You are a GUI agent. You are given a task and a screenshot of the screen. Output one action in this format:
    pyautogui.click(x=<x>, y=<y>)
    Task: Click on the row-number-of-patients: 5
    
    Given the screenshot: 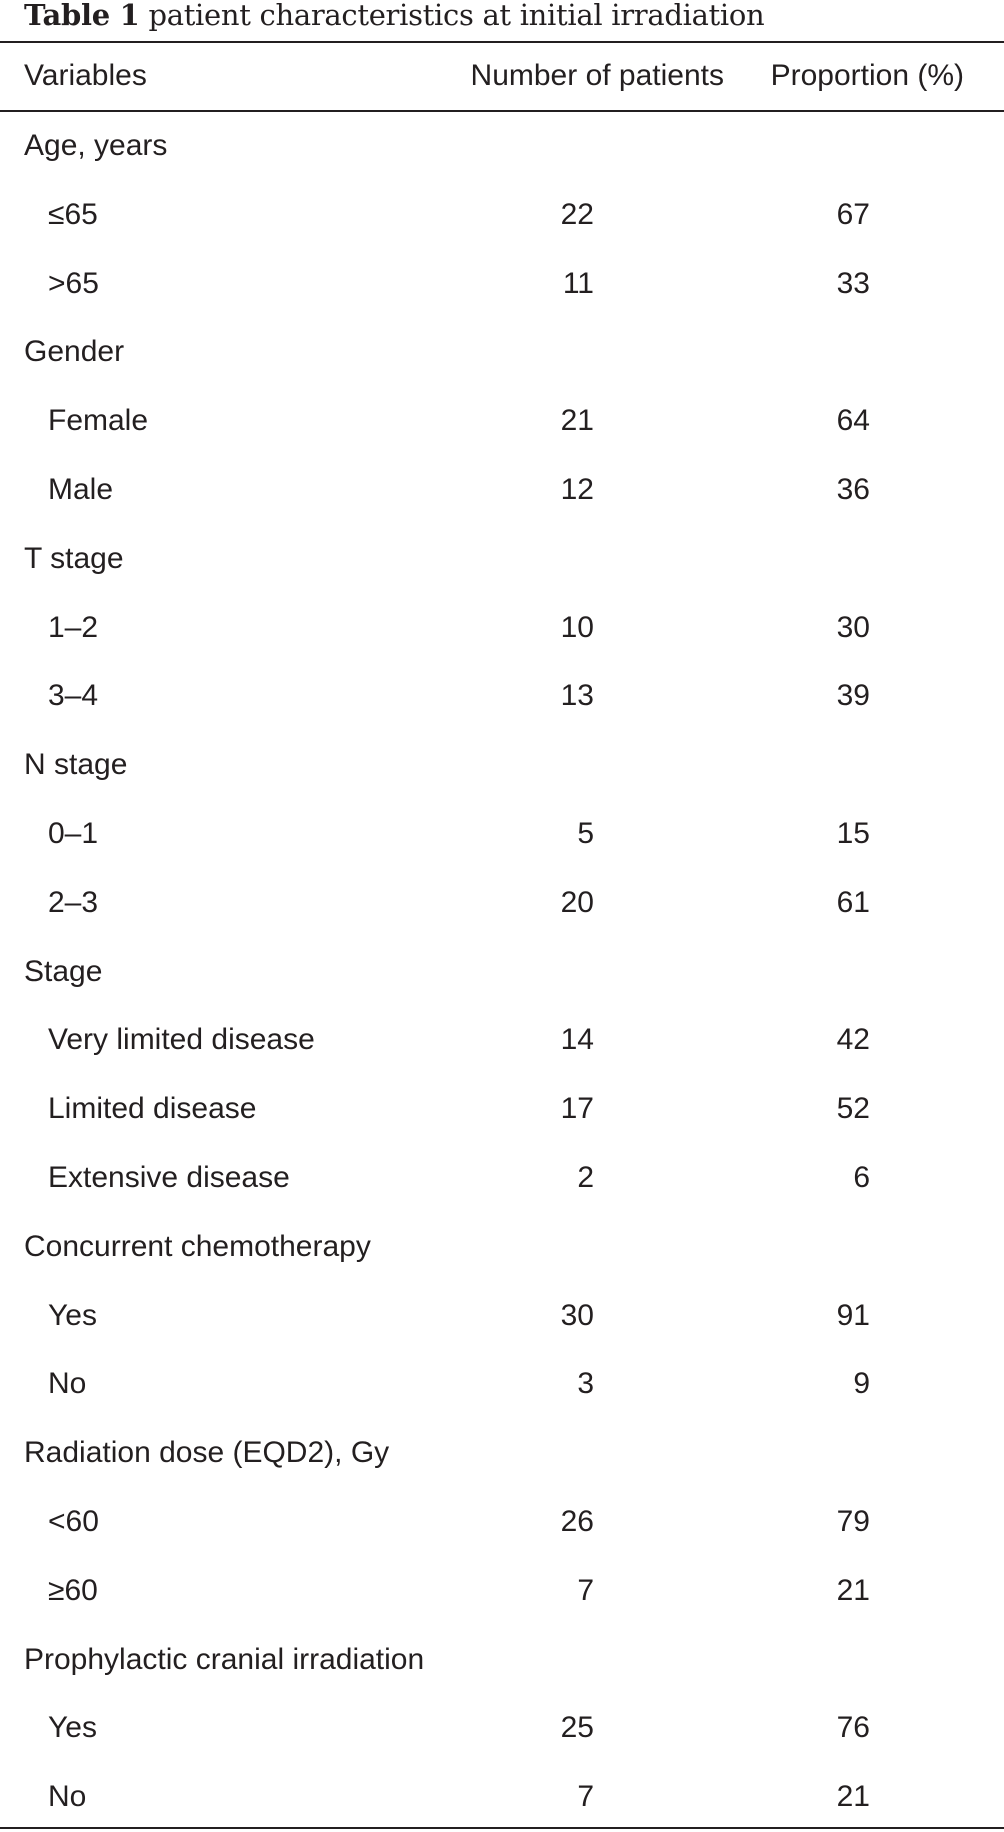 What is the action you would take?
    pyautogui.click(x=585, y=833)
    